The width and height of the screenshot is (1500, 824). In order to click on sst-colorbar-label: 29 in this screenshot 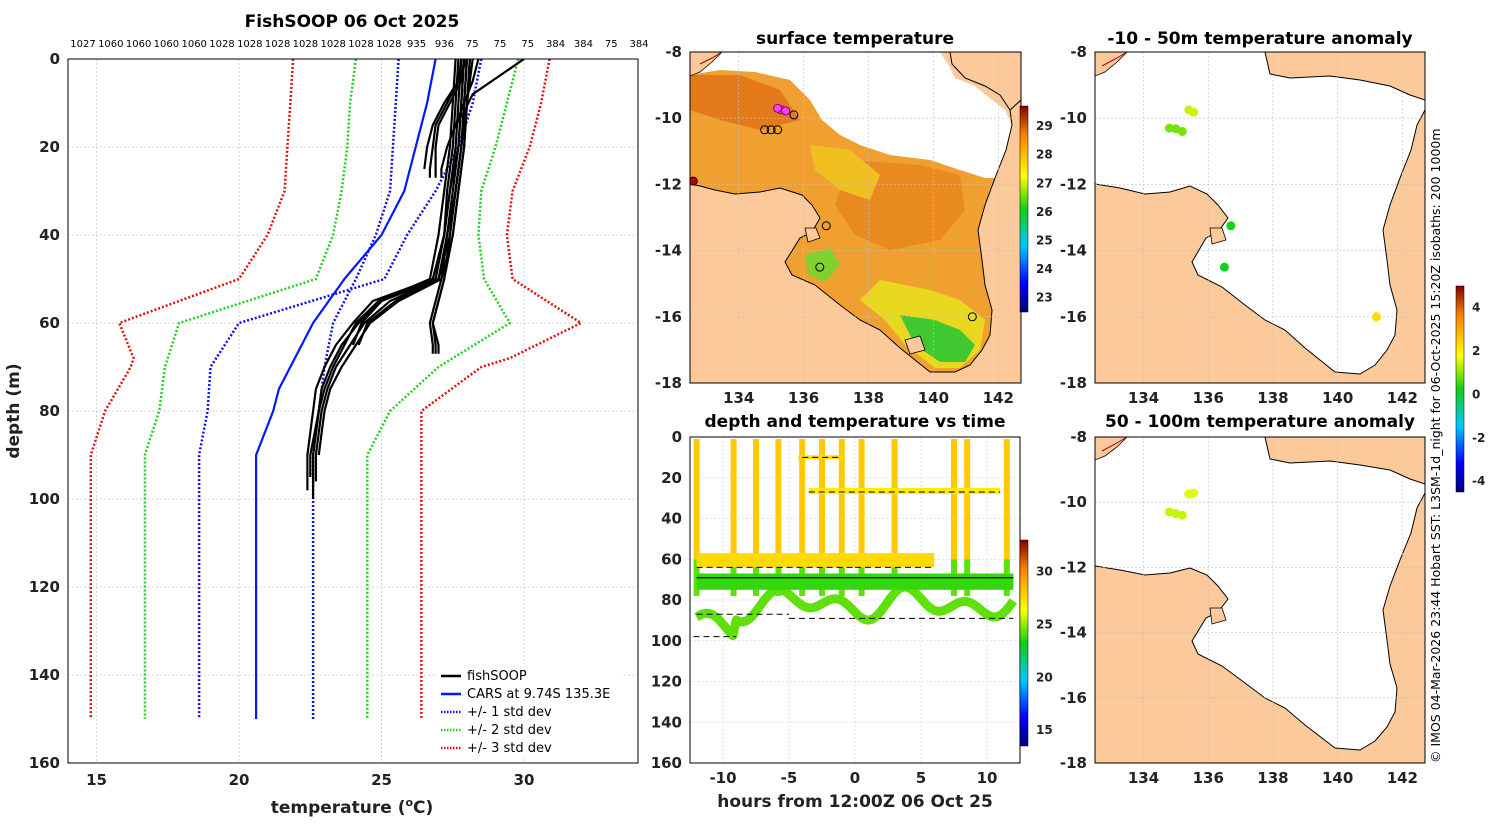, I will do `click(1044, 126)`.